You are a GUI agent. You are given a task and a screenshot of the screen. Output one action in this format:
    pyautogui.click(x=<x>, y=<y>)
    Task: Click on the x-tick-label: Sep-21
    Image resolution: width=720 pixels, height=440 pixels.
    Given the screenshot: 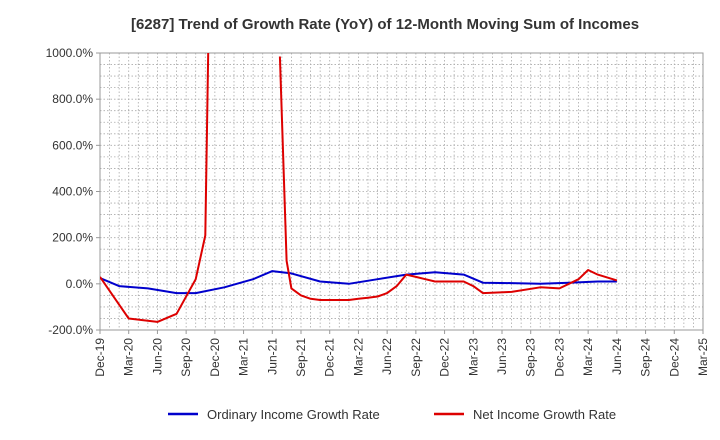 What is the action you would take?
    pyautogui.click(x=301, y=357)
    